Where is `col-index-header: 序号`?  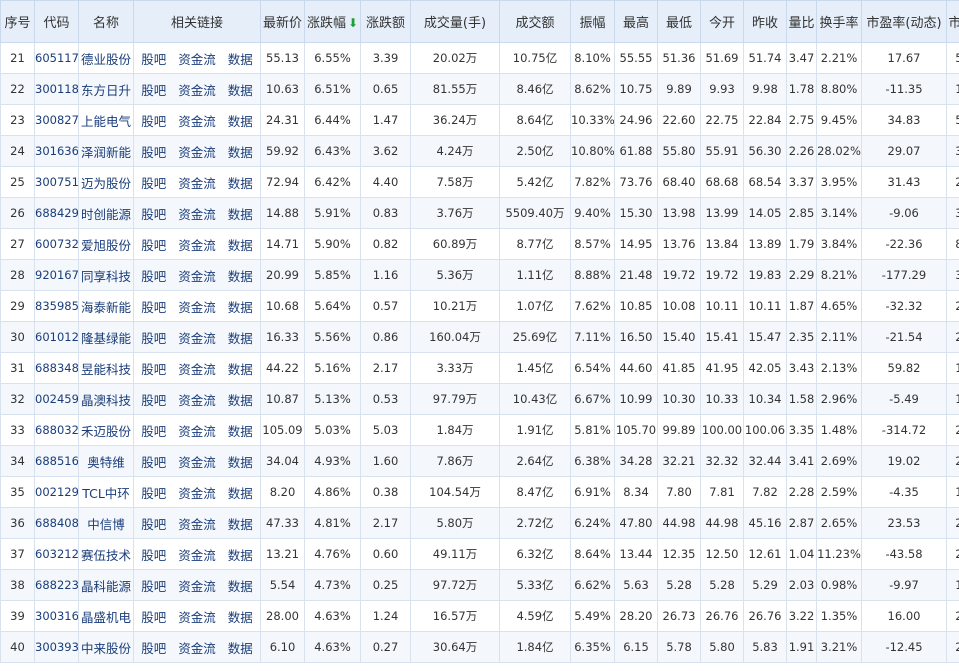
col-index-header: 序号 is located at coordinates (17, 21).